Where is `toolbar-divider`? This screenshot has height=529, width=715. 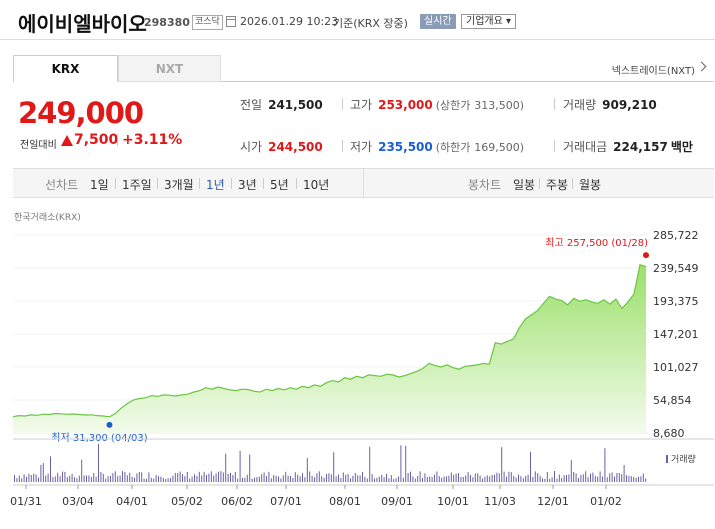
toolbar-divider is located at coordinates (363, 183).